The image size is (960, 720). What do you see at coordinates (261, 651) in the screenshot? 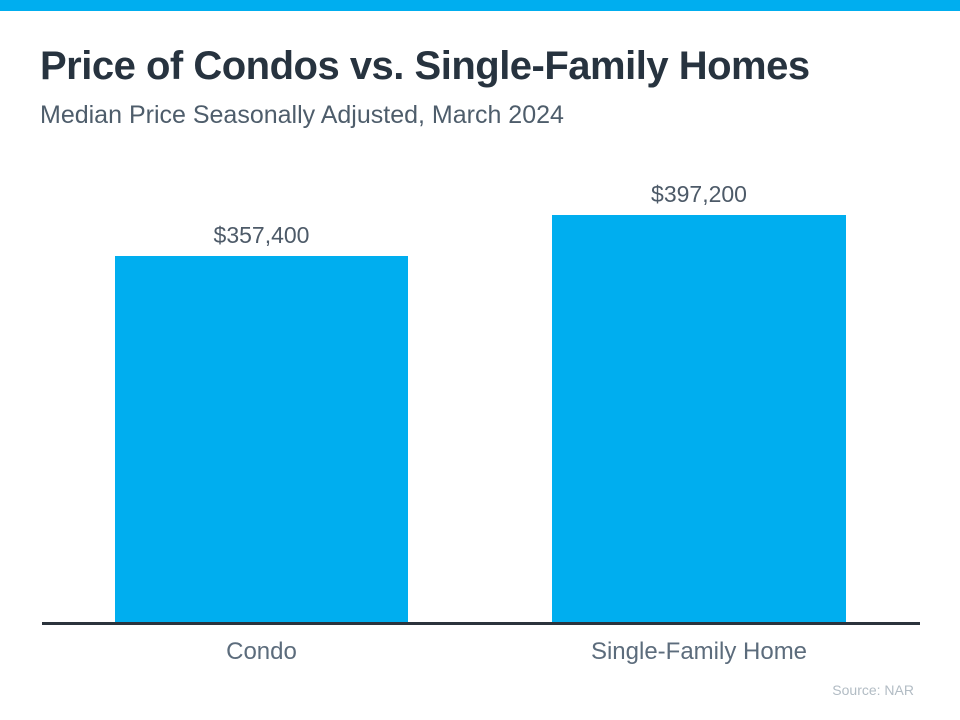
I see `x-axis-label-condo: Condo` at bounding box center [261, 651].